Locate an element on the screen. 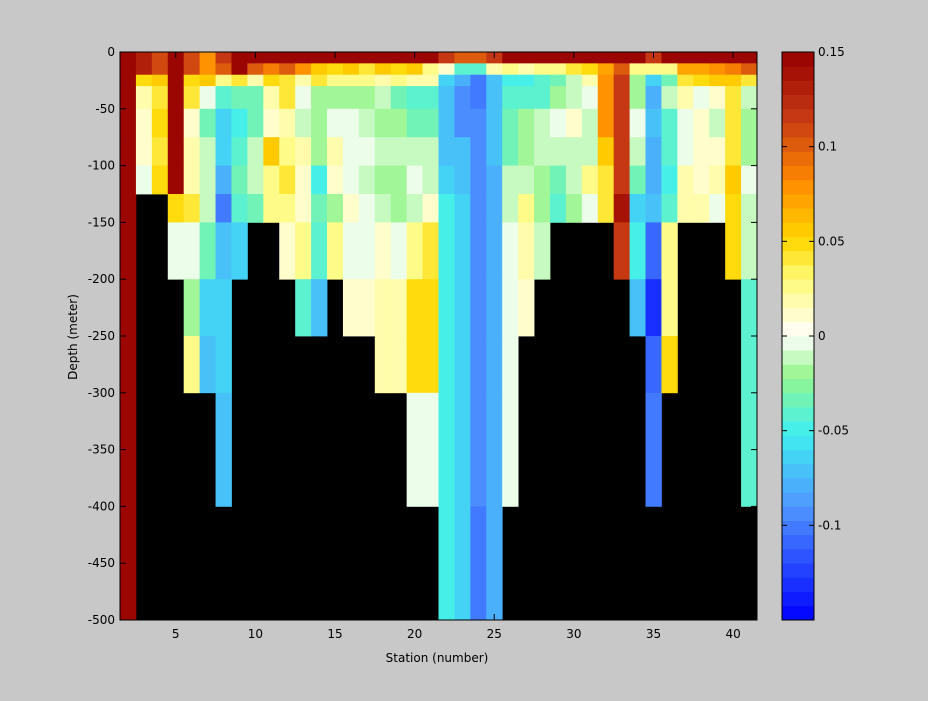  x-axis-label: Station (number) is located at coordinates (437, 658).